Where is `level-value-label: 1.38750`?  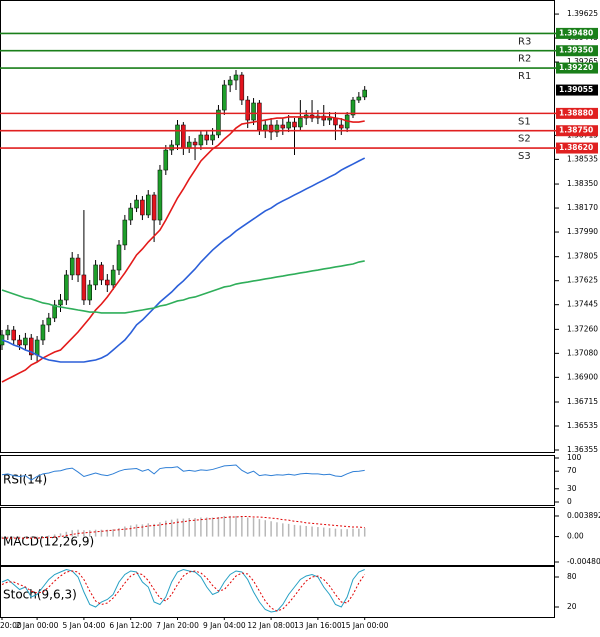
level-value-label: 1.38750 is located at coordinates (576, 130).